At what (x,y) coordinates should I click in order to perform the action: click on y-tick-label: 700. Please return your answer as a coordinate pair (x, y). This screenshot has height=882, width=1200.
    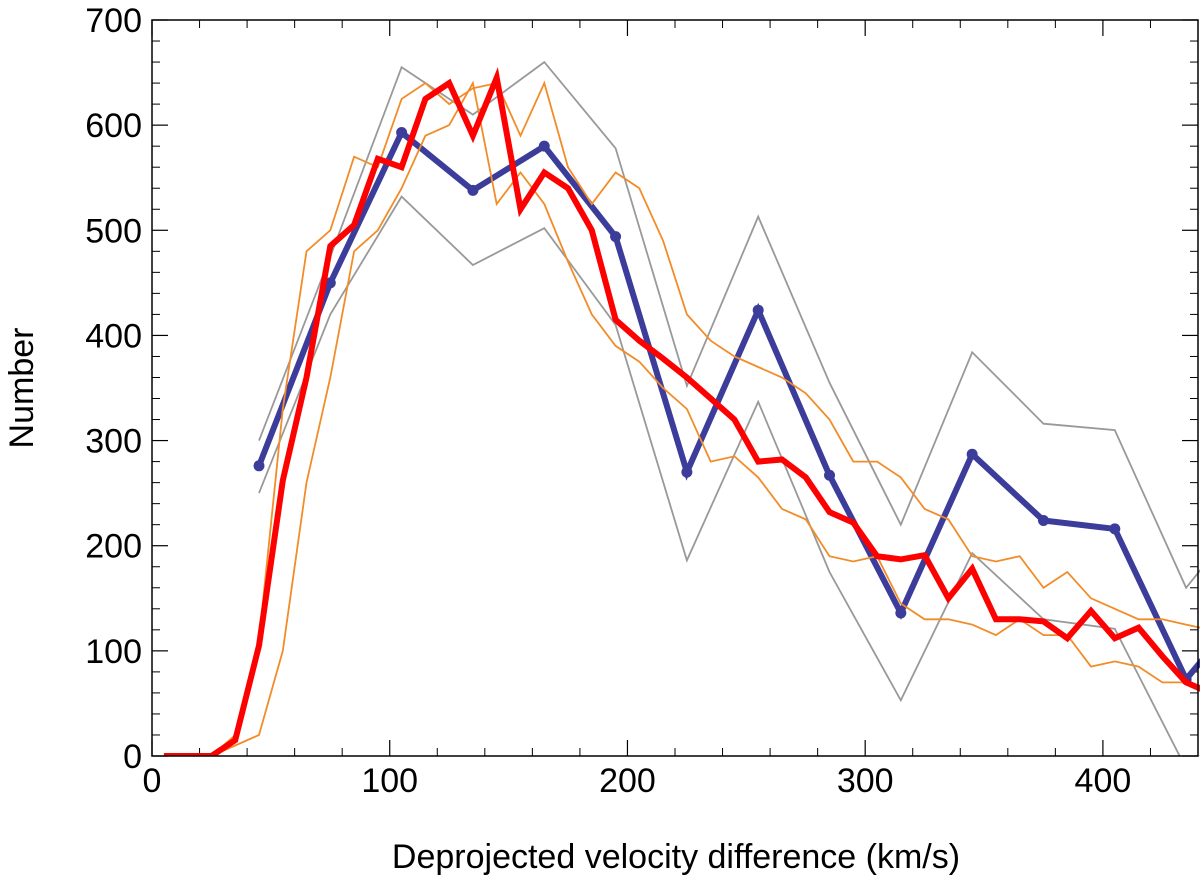
    Looking at the image, I should click on (113, 21).